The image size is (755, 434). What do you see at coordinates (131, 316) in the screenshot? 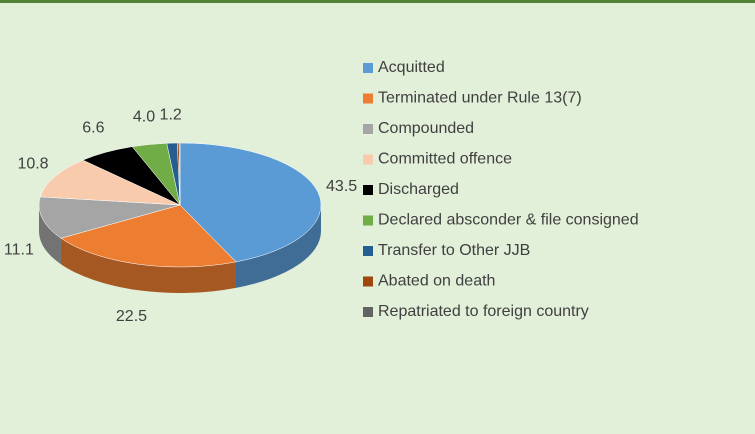
I see `data-label: 22.5` at bounding box center [131, 316].